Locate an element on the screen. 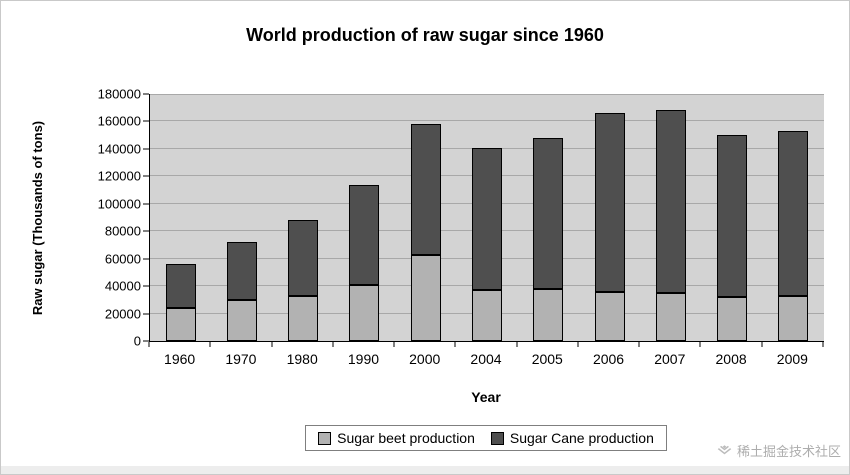  y-tick-label: 60000 is located at coordinates (122, 259).